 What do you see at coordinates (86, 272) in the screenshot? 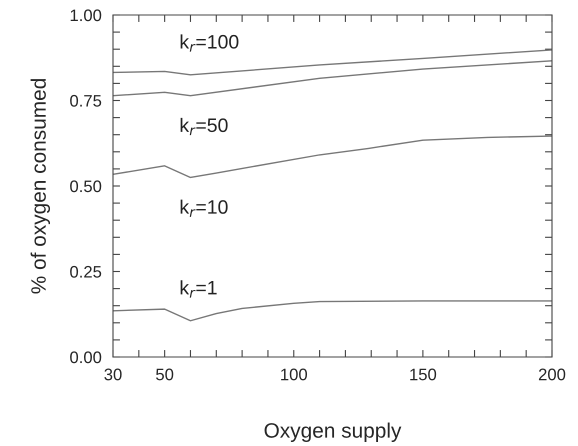
I see `y-tick-label: 0.25` at bounding box center [86, 272].